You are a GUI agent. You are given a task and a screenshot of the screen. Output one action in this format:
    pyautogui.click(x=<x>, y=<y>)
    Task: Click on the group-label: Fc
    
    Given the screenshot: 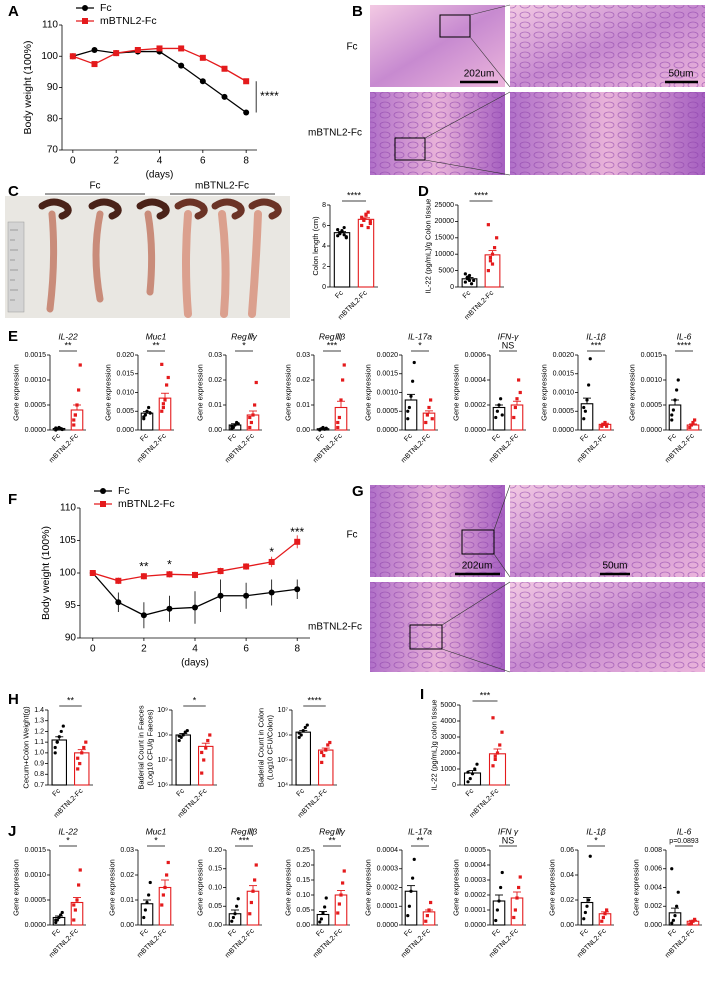 What is the action you would take?
    pyautogui.click(x=94, y=186)
    